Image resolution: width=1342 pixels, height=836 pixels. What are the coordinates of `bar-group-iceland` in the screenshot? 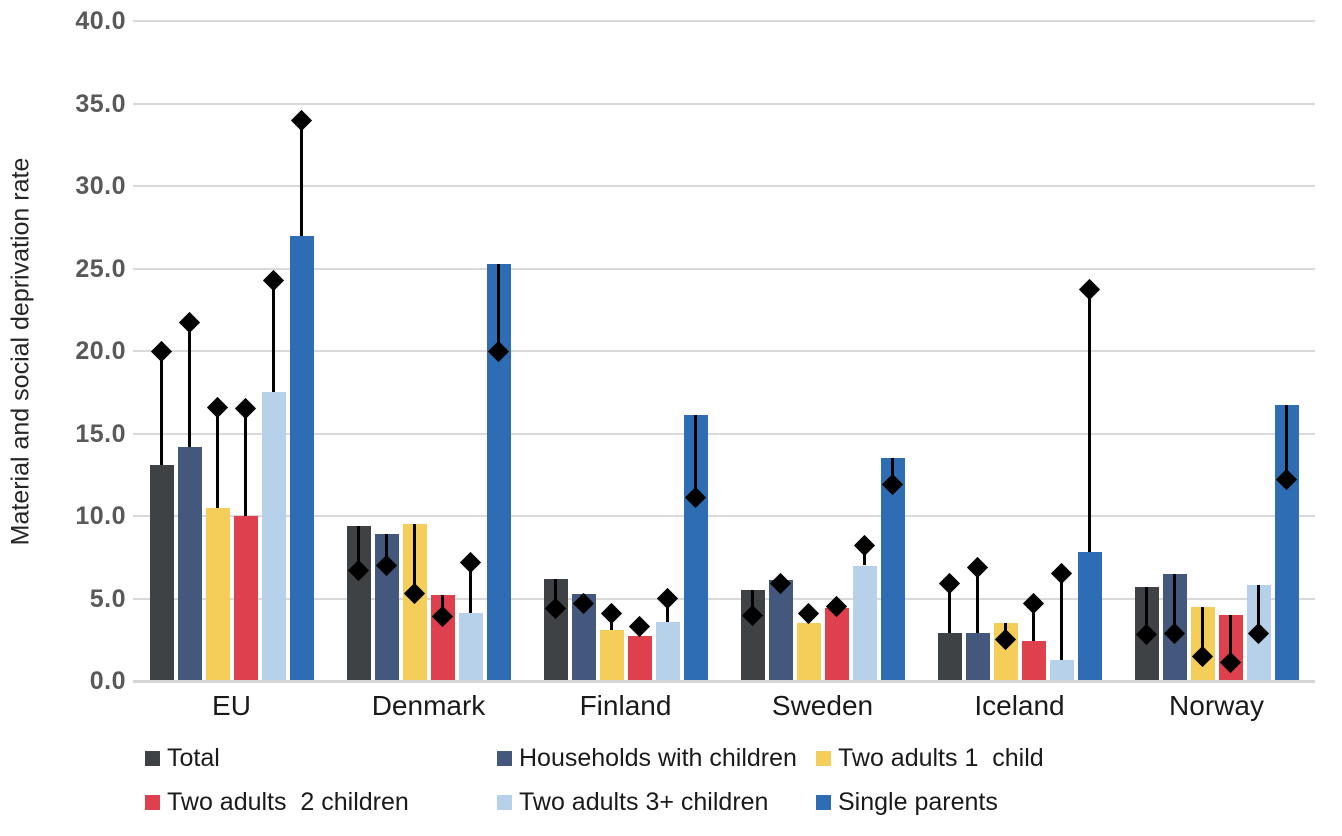 It's located at (1019, 351).